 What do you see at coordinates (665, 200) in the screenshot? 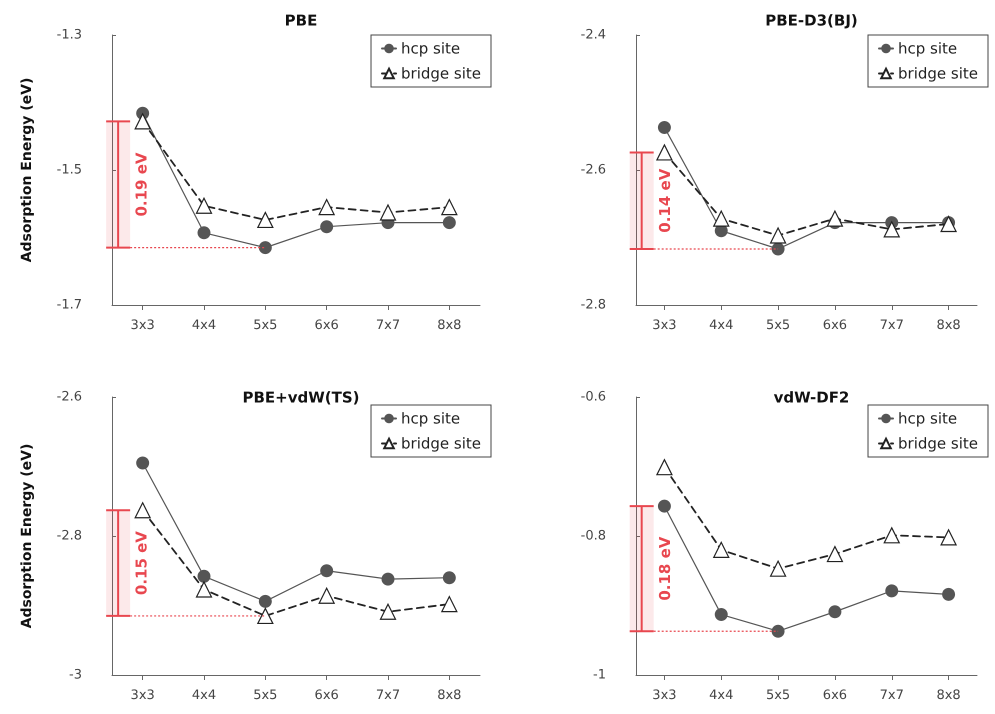
I see `band-label: 0.14 eV` at bounding box center [665, 200].